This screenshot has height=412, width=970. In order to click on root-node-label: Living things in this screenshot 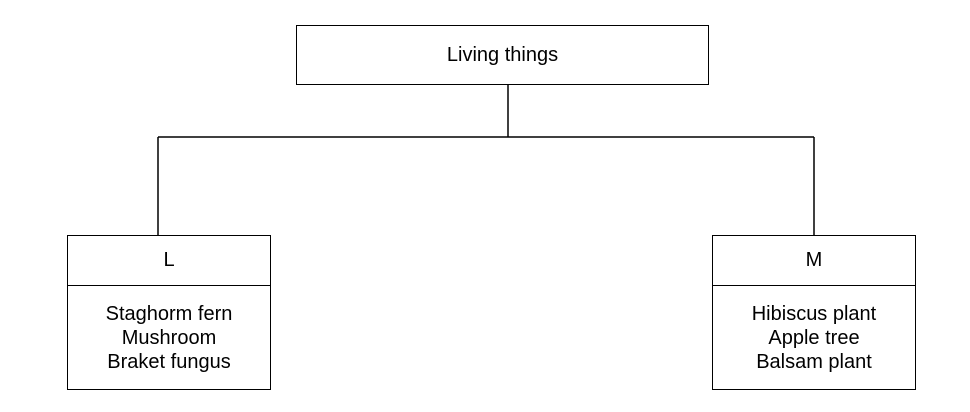, I will do `click(502, 54)`.